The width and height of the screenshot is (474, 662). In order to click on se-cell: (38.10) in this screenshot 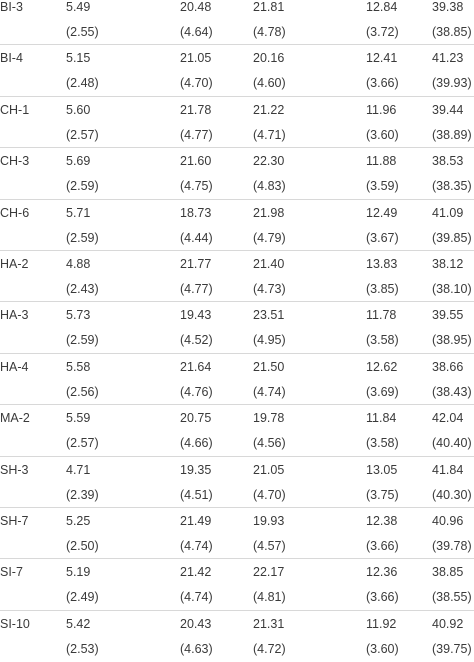, I will do `click(452, 288)`.